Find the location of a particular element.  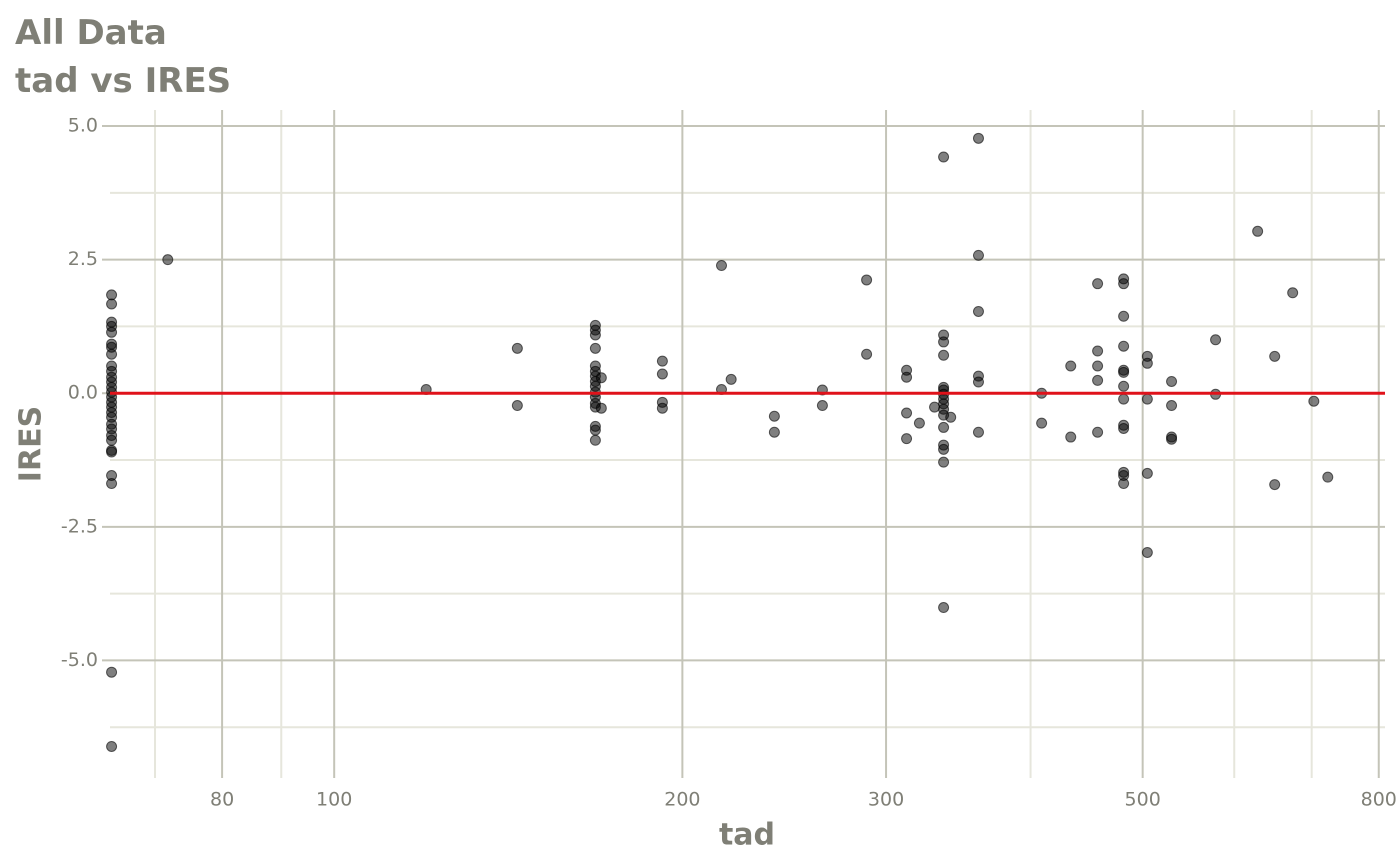

x-tick-label: 200 is located at coordinates (682, 800).